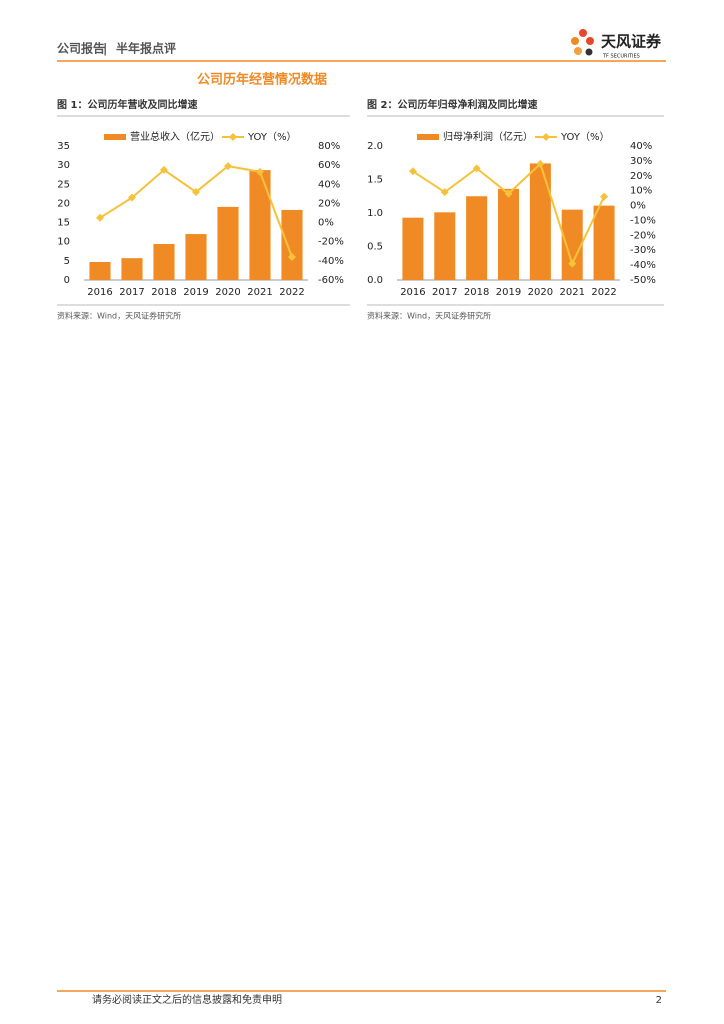  I want to click on y-tick-label: 0.0, so click(375, 280).